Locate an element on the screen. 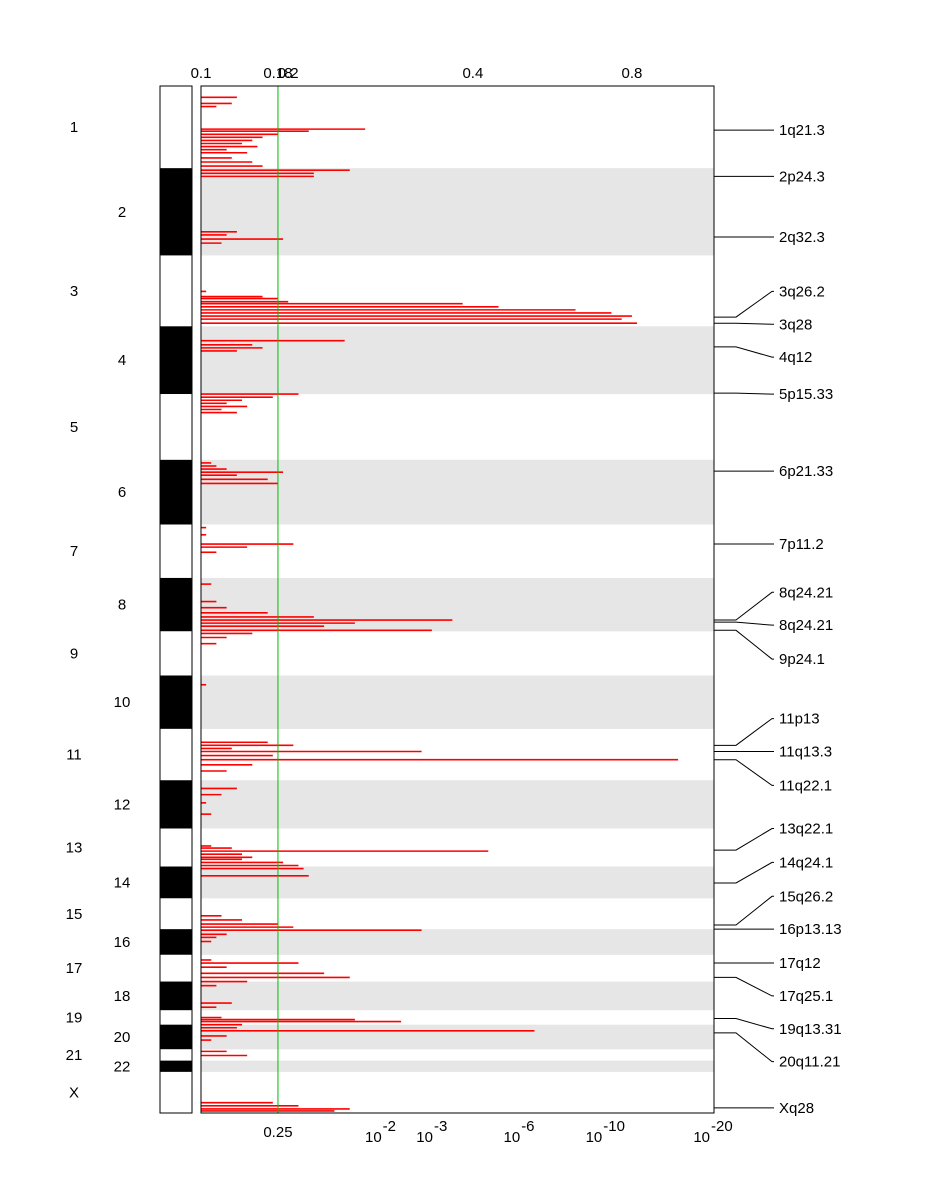 This screenshot has width=948, height=1200. chromosome-label: 3 is located at coordinates (74, 291).